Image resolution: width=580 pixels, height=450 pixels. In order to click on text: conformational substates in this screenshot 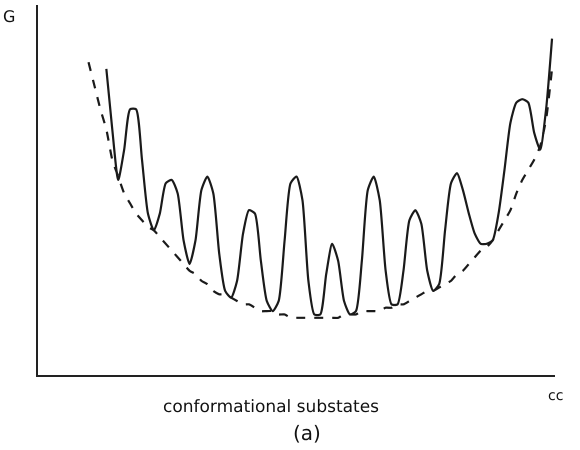, I will do `click(271, 407)`.